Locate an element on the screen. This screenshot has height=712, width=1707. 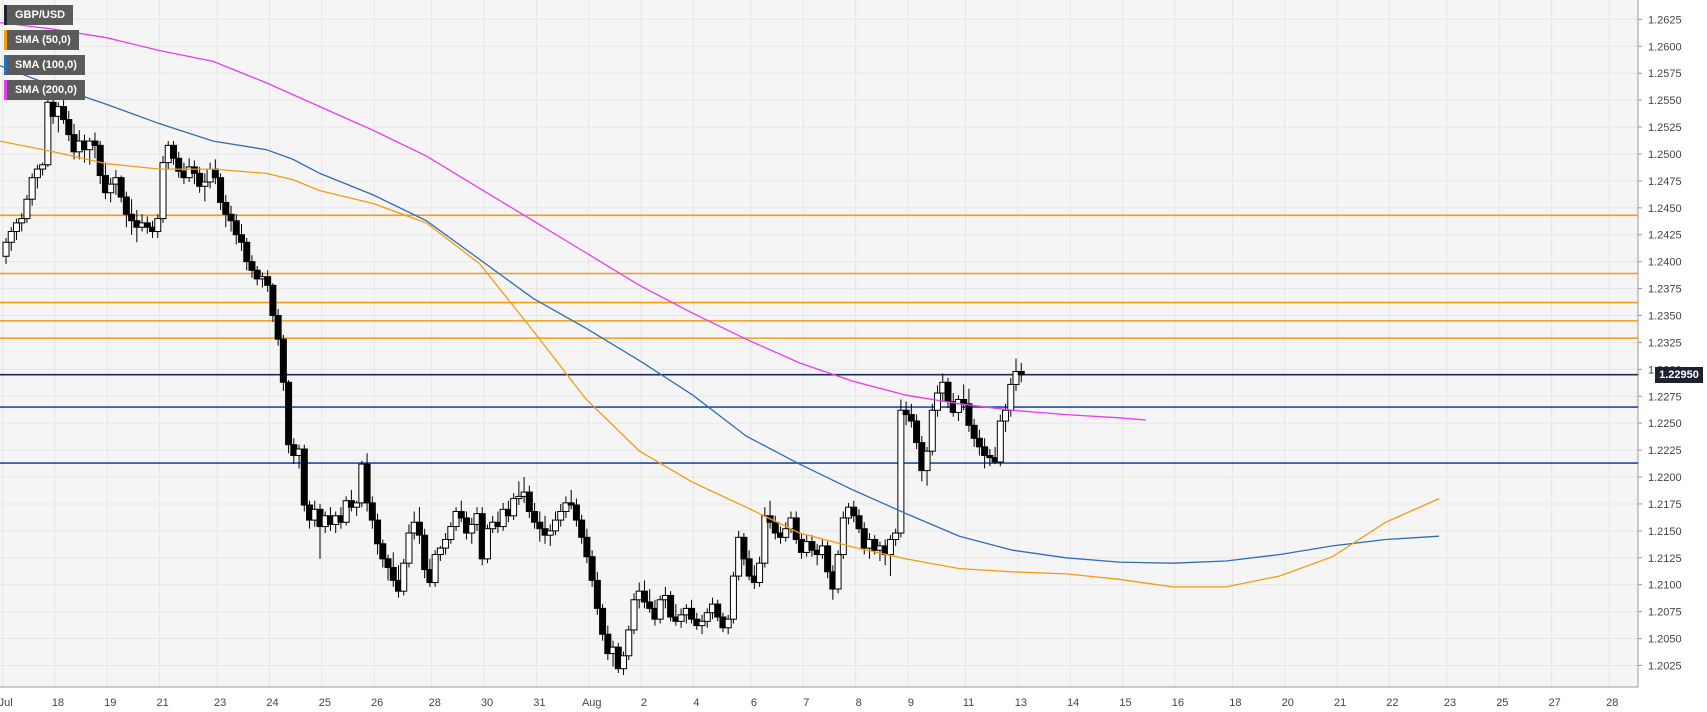
y-tick-label: 1.2575 is located at coordinates (1665, 74).